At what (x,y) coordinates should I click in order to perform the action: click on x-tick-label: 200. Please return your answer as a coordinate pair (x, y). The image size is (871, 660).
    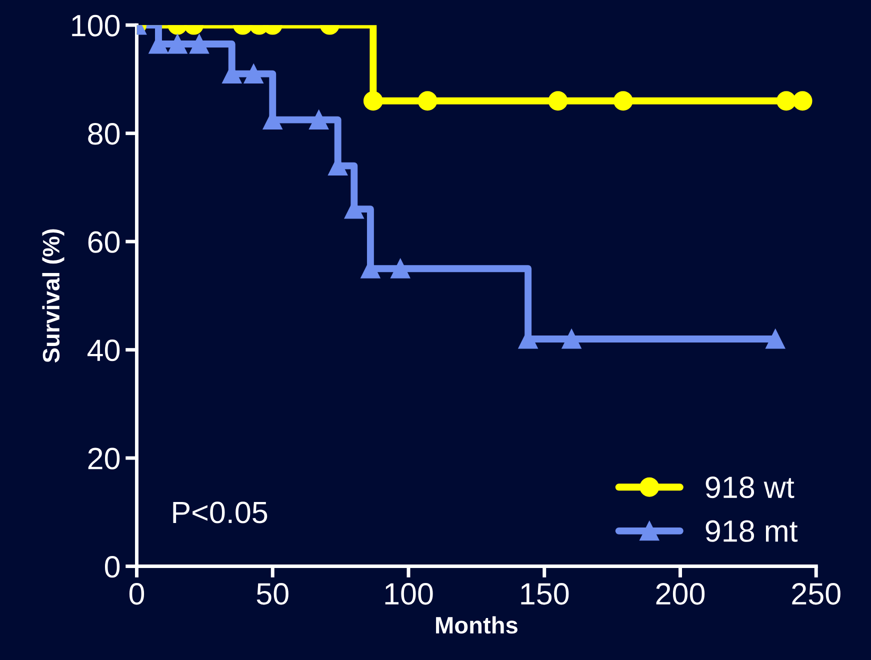
    Looking at the image, I should click on (680, 594).